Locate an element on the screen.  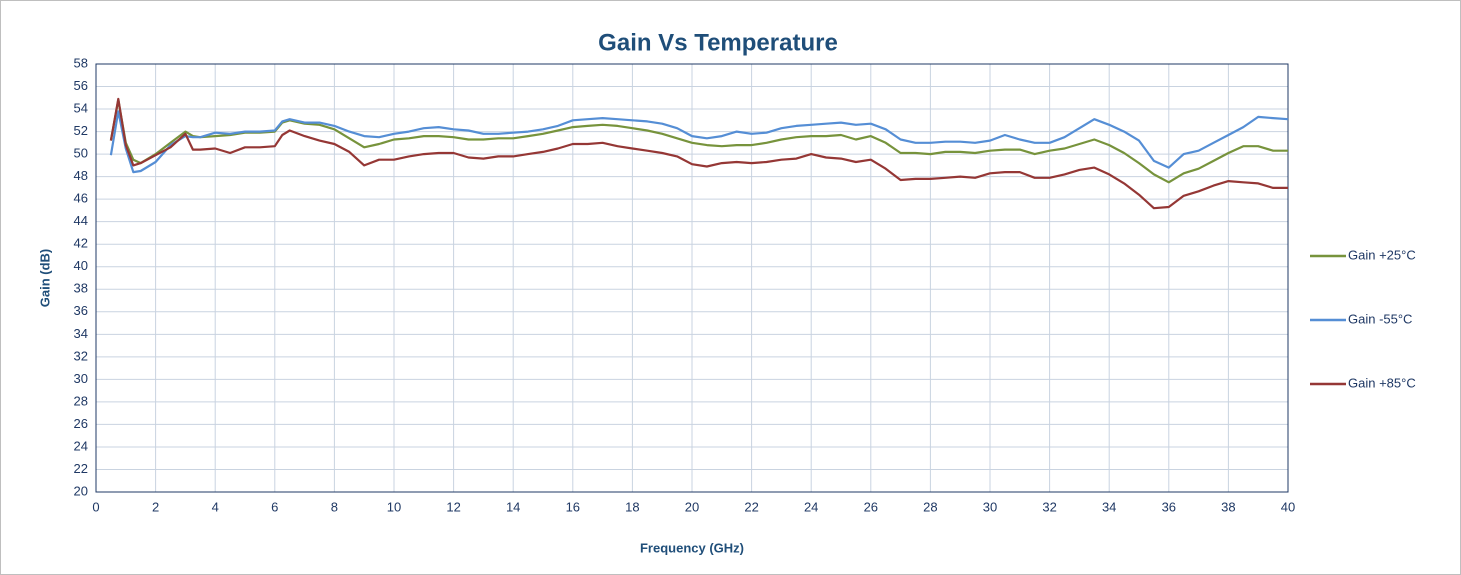
y-tick-label: 54 is located at coordinates (81, 107).